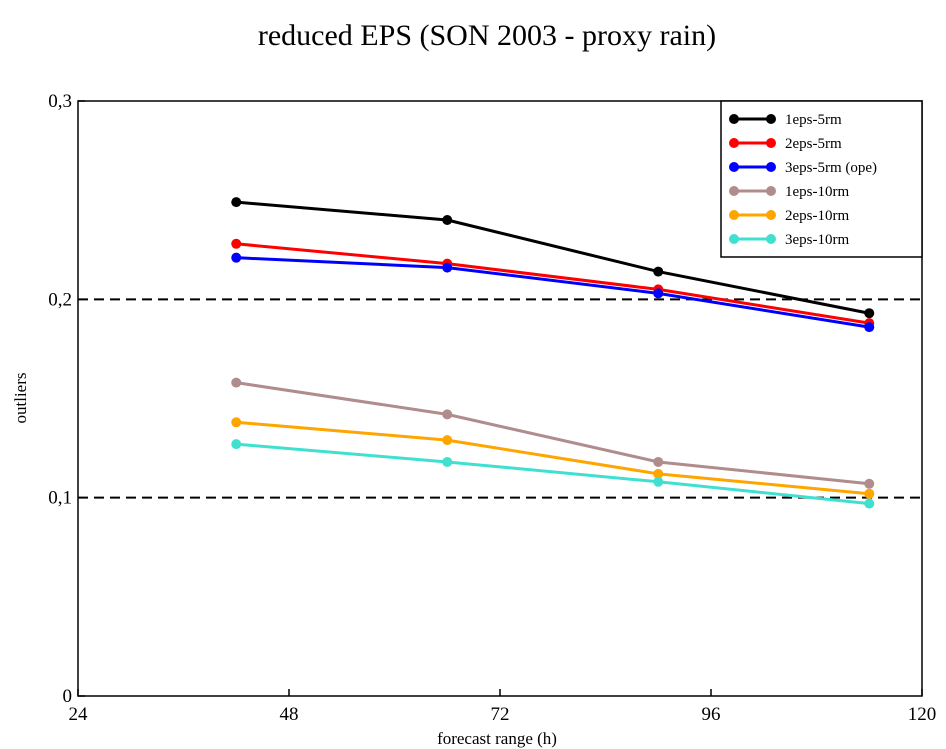  I want to click on x-tick-label: 48, so click(289, 714).